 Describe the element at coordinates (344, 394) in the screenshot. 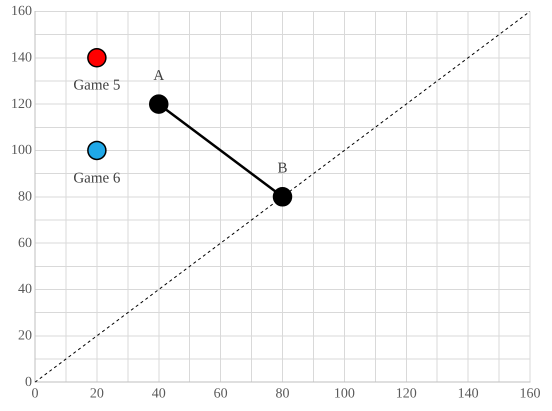

I see `x-tick-label: 100` at that location.